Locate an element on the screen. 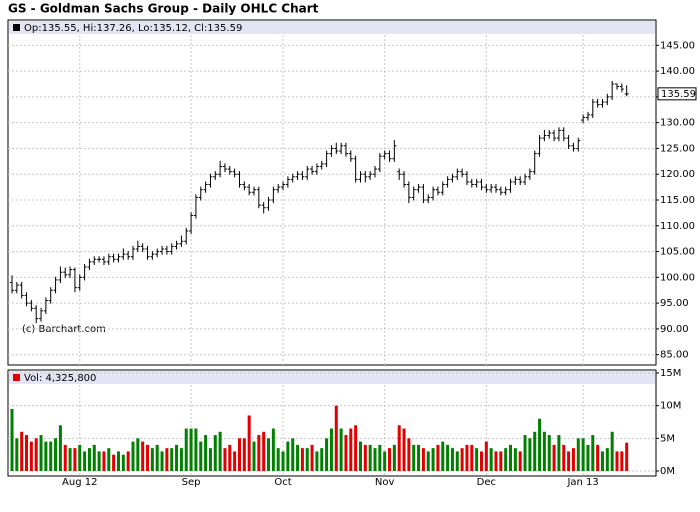 The image size is (700, 512). x-tick-label: Sep is located at coordinates (191, 482).